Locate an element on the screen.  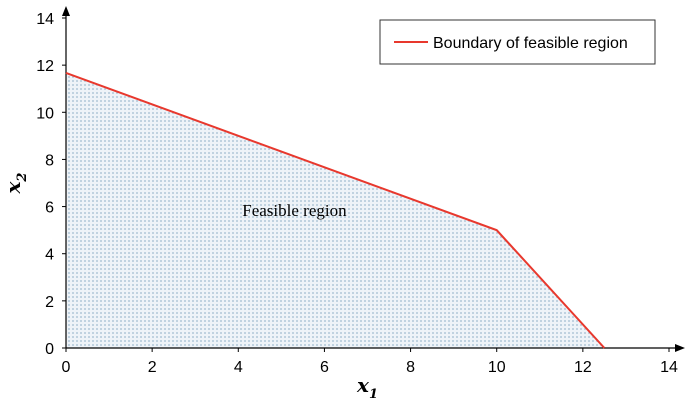
x-tick-label: 8 is located at coordinates (410, 367).